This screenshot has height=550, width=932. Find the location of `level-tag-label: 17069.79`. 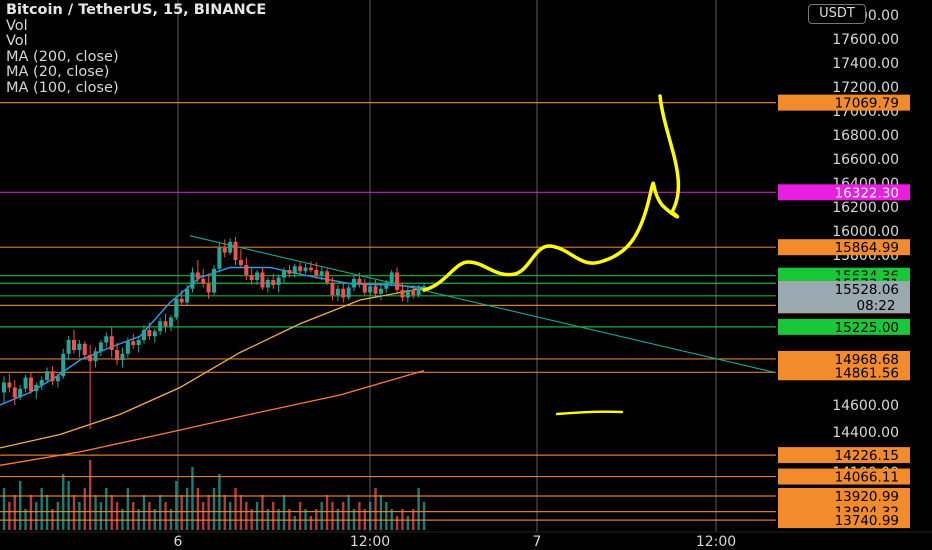

level-tag-label: 17069.79 is located at coordinates (867, 104).